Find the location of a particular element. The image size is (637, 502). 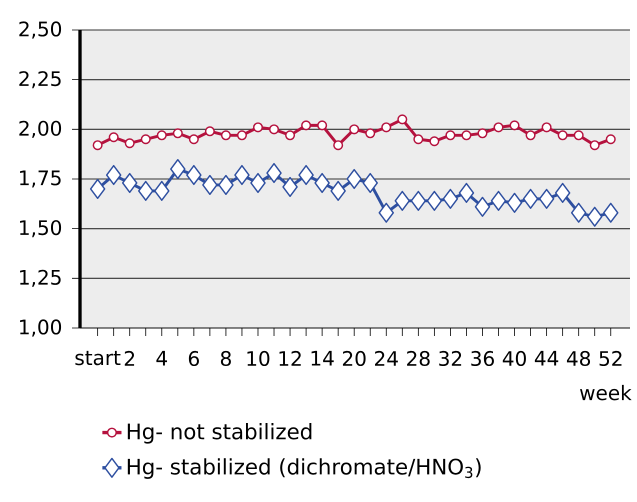

x-tick-label: 40 is located at coordinates (514, 358).